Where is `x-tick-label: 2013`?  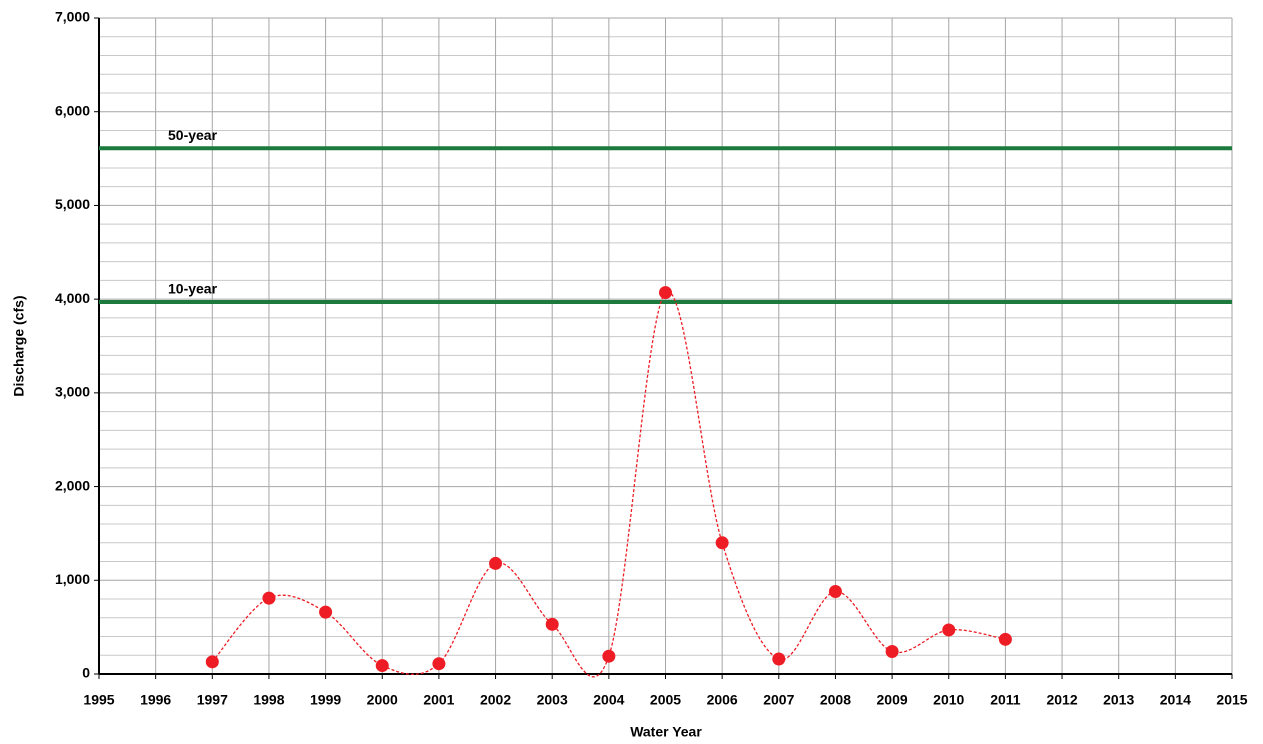 x-tick-label: 2013 is located at coordinates (1118, 700).